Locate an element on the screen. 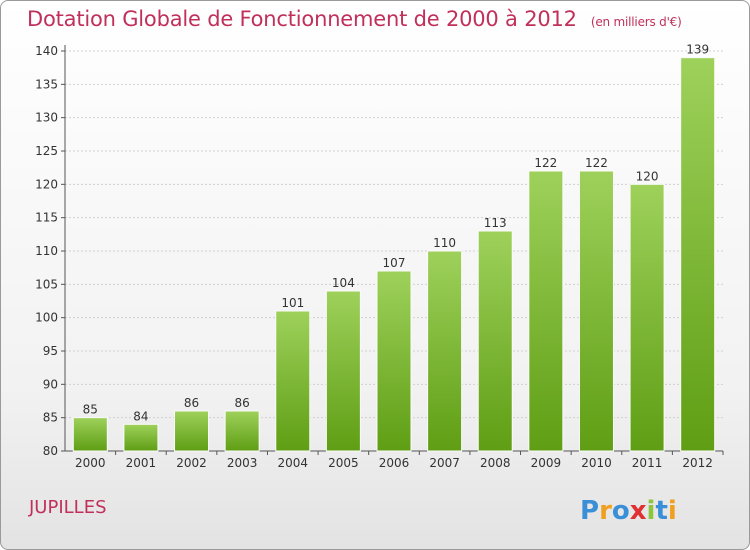  data-label-2001: 84 is located at coordinates (140, 416).